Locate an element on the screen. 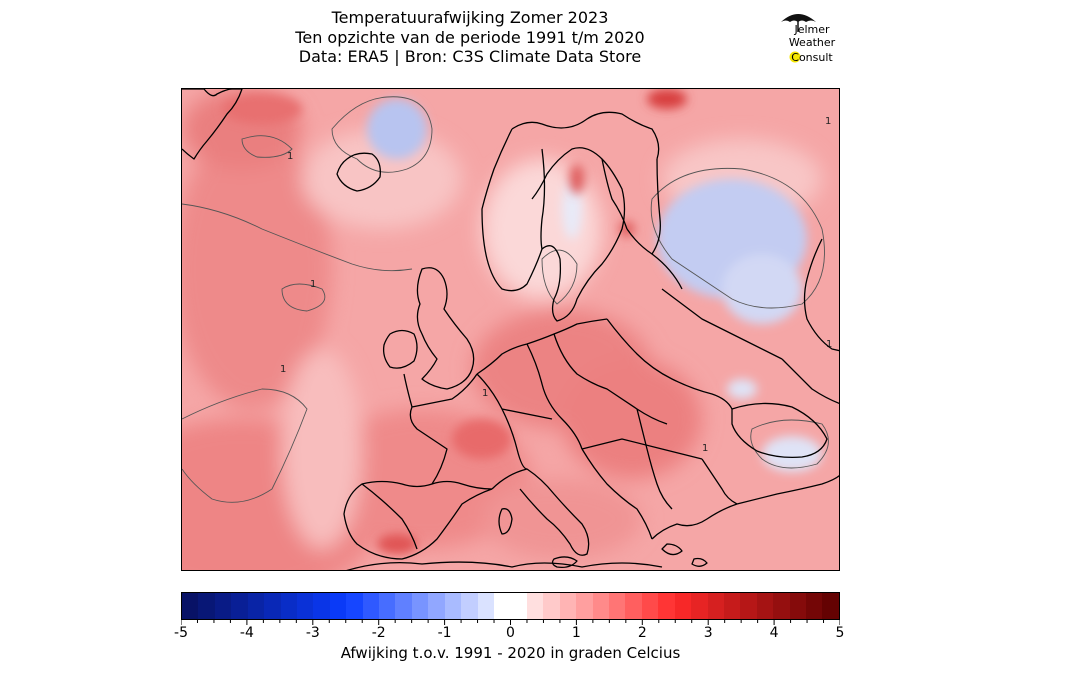 The width and height of the screenshot is (1080, 675). colorbar-tick-label: -1 is located at coordinates (444, 633).